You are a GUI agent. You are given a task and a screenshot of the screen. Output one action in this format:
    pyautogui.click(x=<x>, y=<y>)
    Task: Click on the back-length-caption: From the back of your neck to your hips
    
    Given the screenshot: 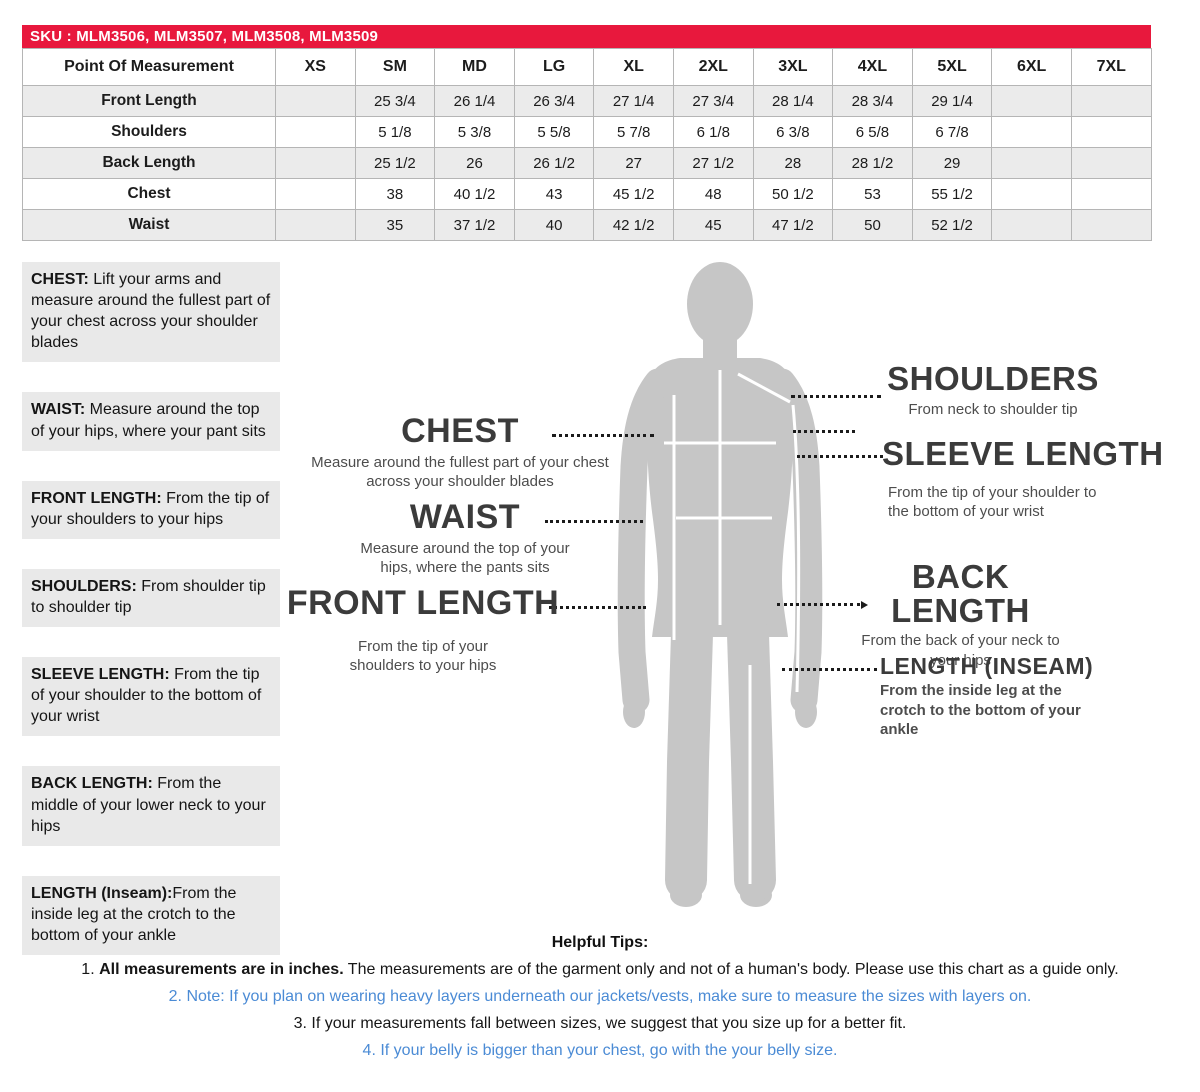 What is the action you would take?
    pyautogui.click(x=960, y=650)
    